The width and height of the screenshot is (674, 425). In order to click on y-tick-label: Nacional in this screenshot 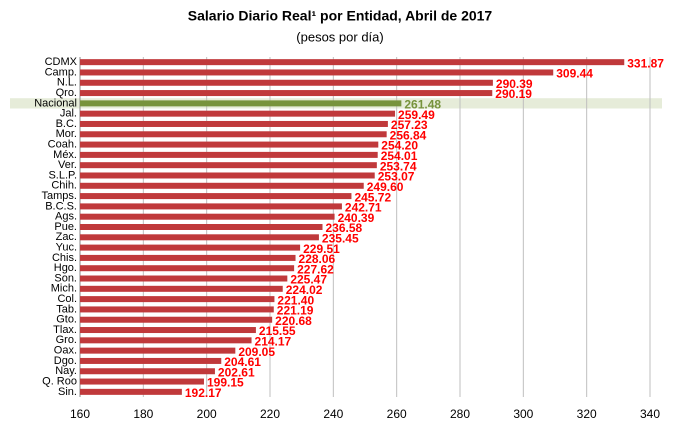, I will do `click(55, 103)`.